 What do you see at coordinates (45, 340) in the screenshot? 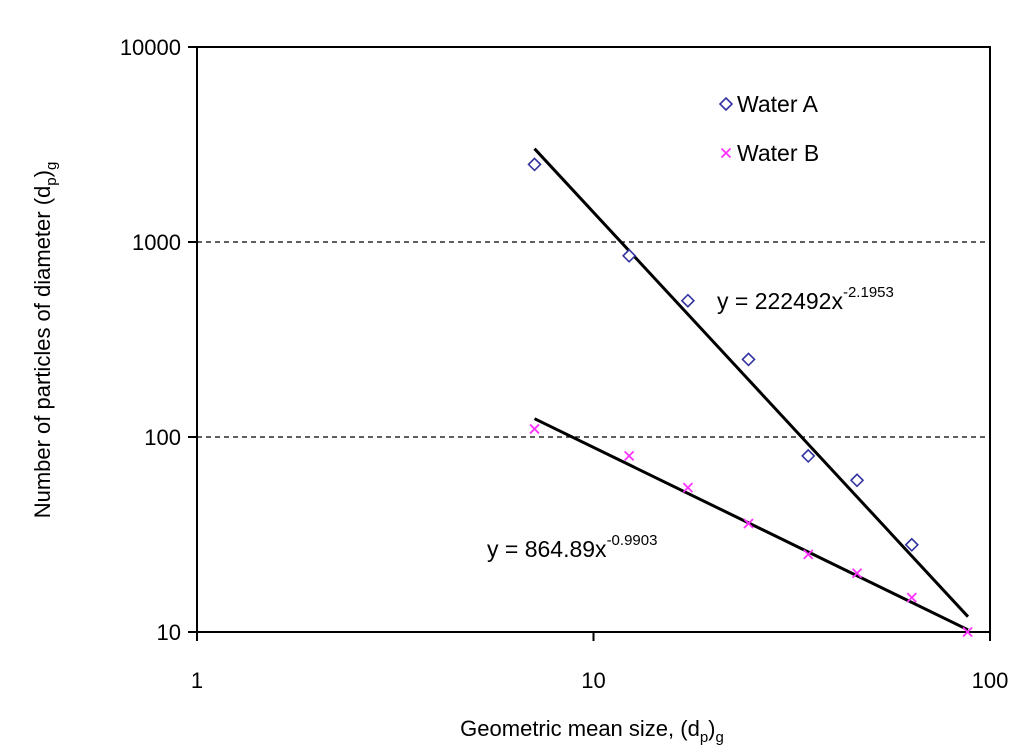
I see `y-axis-title: Number of particles of diameter (dp)g` at bounding box center [45, 340].